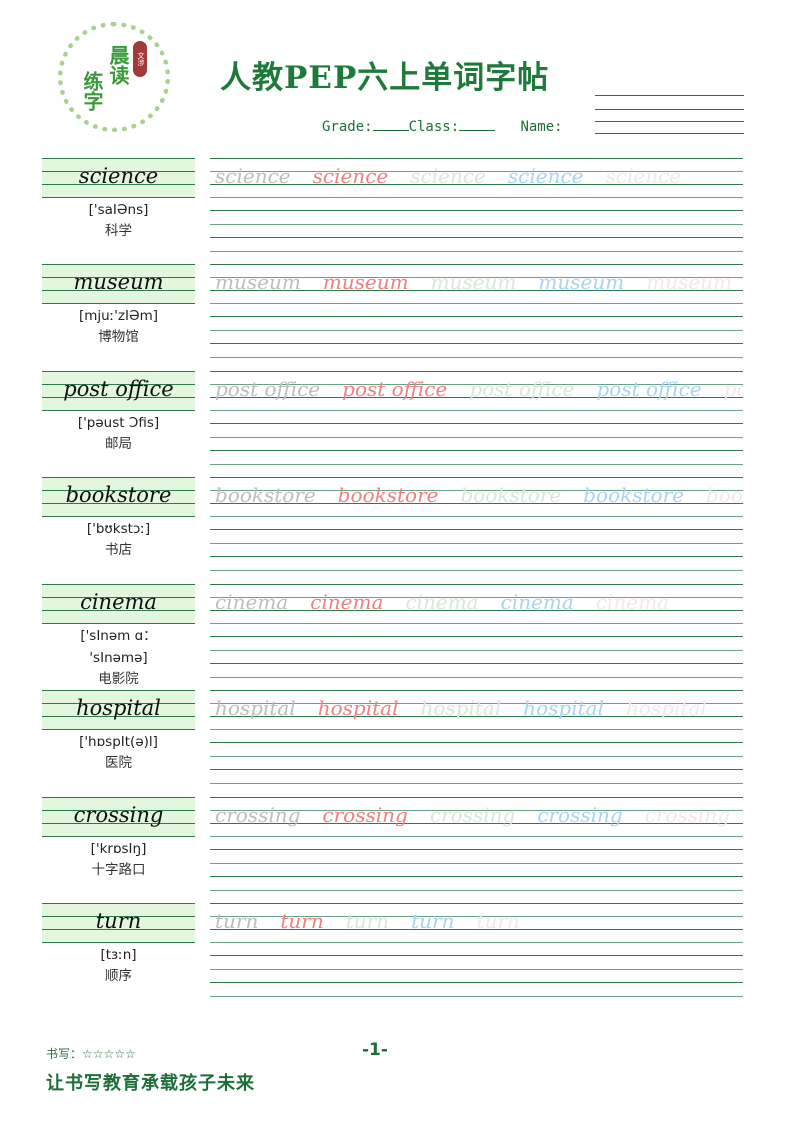  What do you see at coordinates (563, 708) in the screenshot?
I see `tracing-word: hospital` at bounding box center [563, 708].